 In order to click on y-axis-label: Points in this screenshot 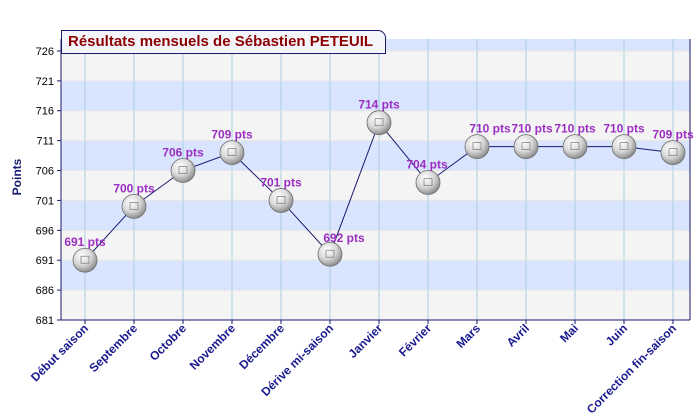, I will do `click(17, 176)`.